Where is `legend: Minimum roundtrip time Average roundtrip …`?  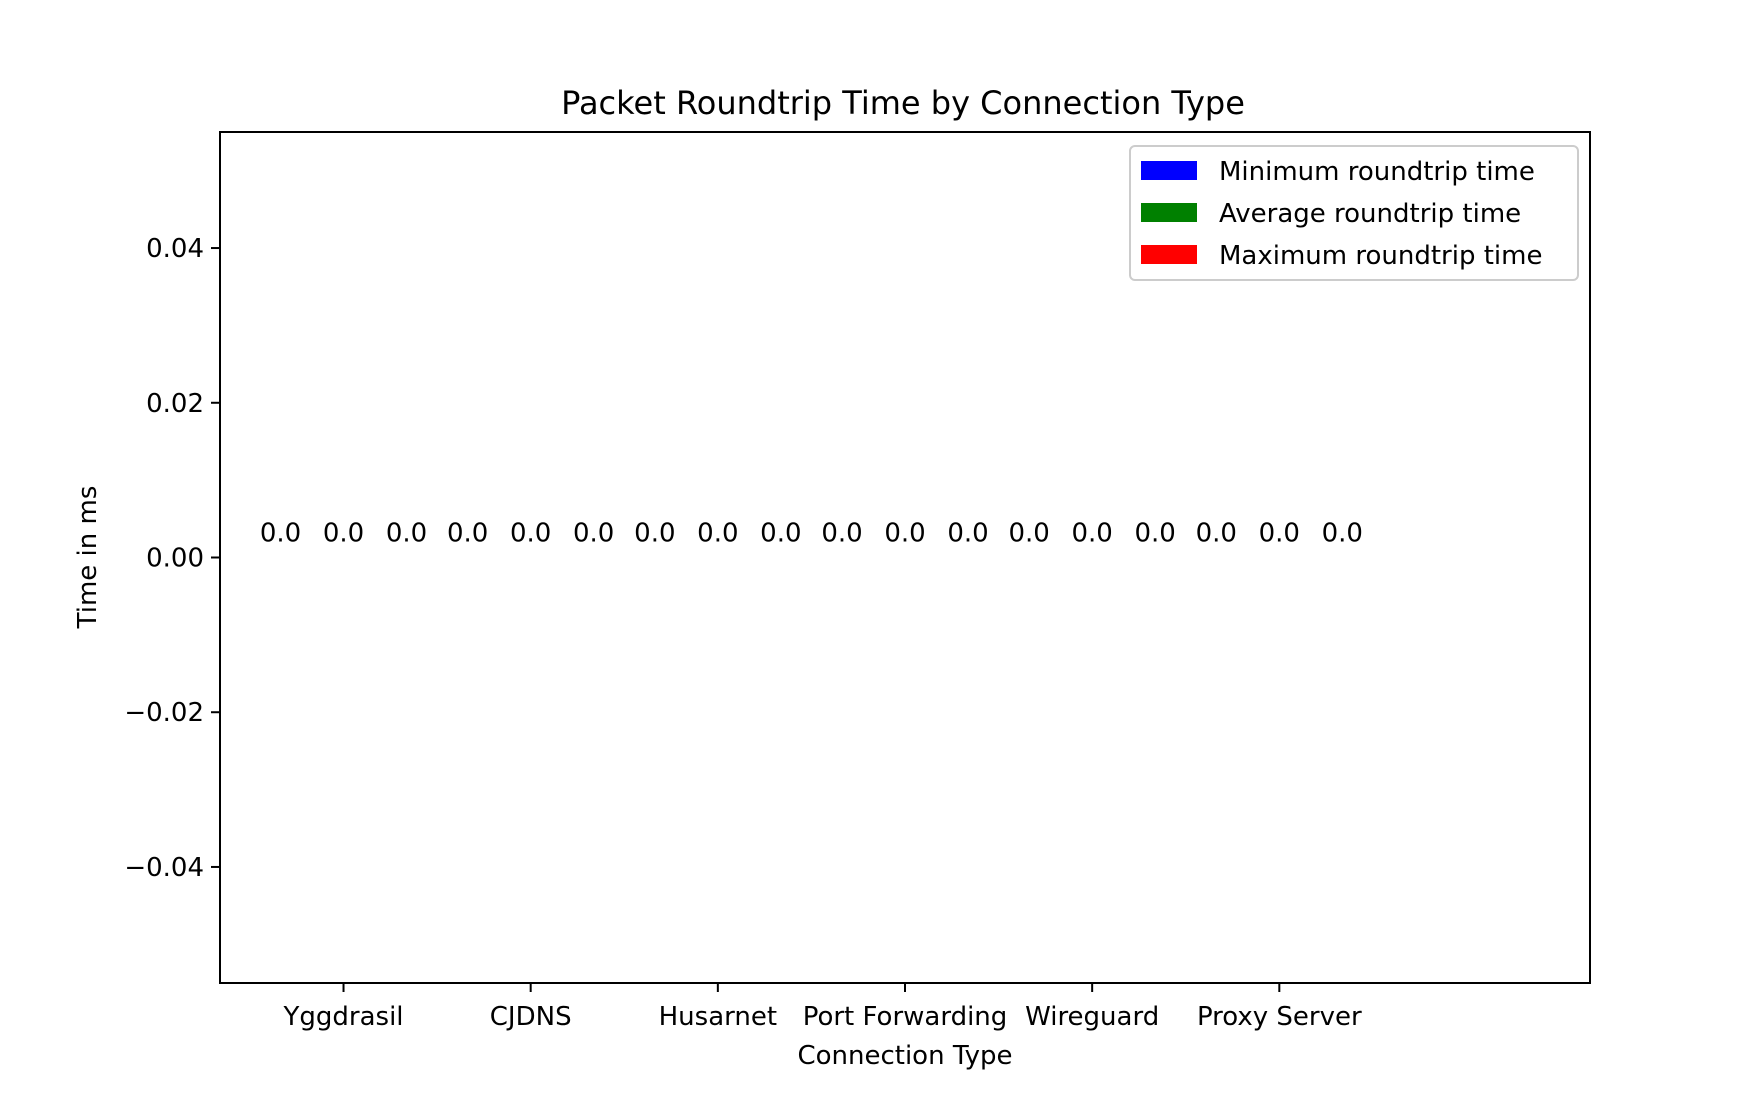
legend: Minimum roundtrip time Average roundtrip … is located at coordinates (1354, 213).